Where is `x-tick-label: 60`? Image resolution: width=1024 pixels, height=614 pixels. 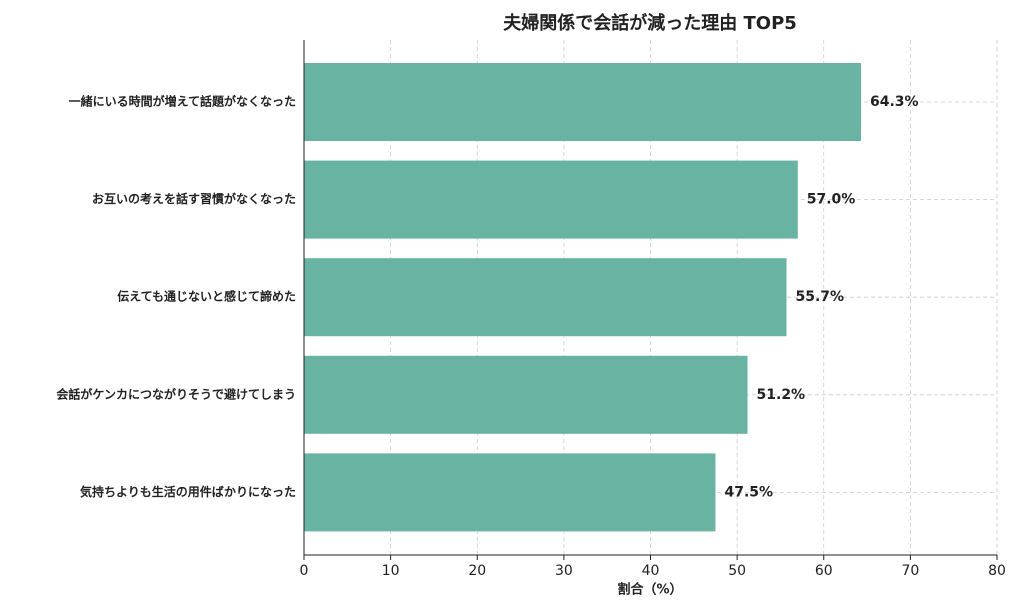 x-tick-label: 60 is located at coordinates (824, 571).